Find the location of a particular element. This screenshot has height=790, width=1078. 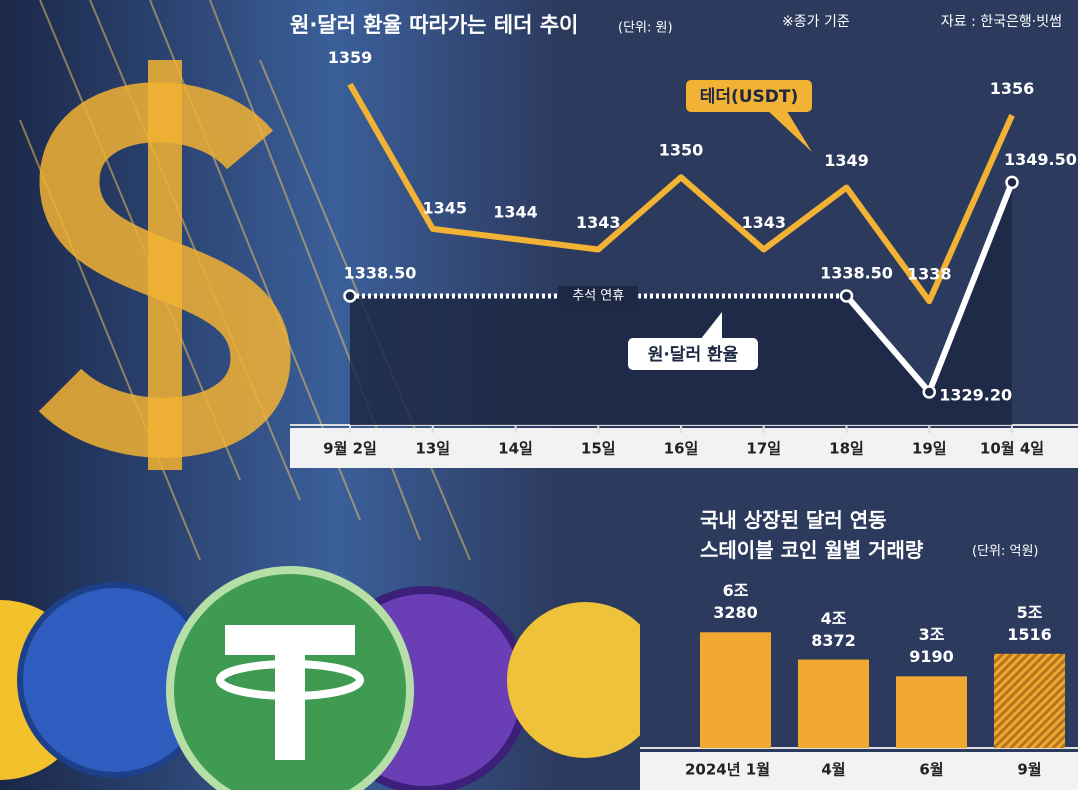

chart-title: 원·달러 환율 따라가는 테더 추이 is located at coordinates (434, 25).